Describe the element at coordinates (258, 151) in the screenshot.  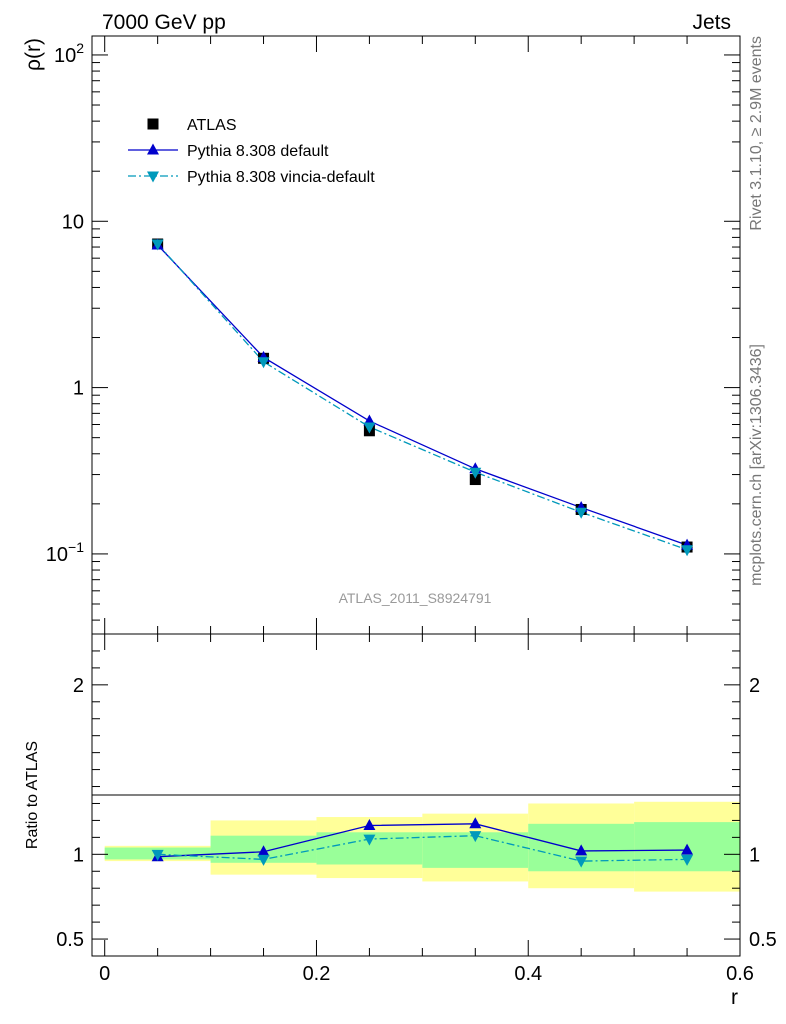
I see `legend-label-pythia-8-308-default: Pythia 8.308 default` at that location.